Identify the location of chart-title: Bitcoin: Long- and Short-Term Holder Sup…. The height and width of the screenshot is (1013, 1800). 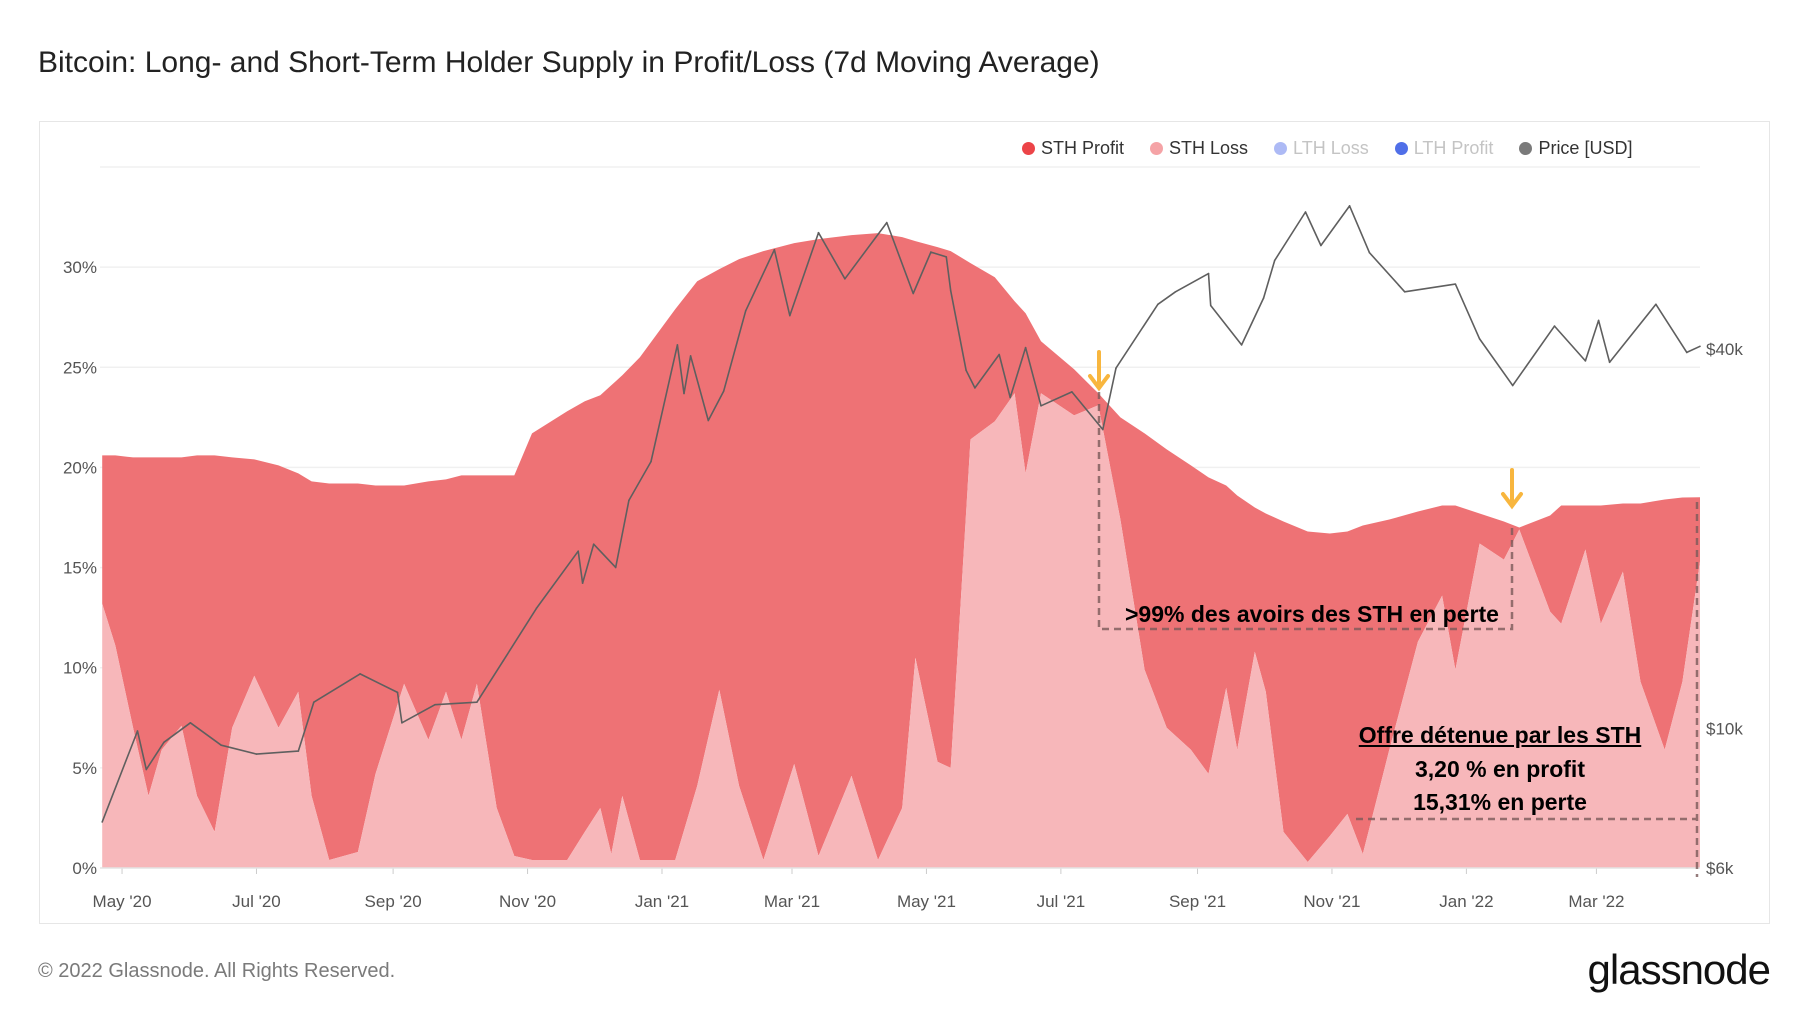
(569, 62).